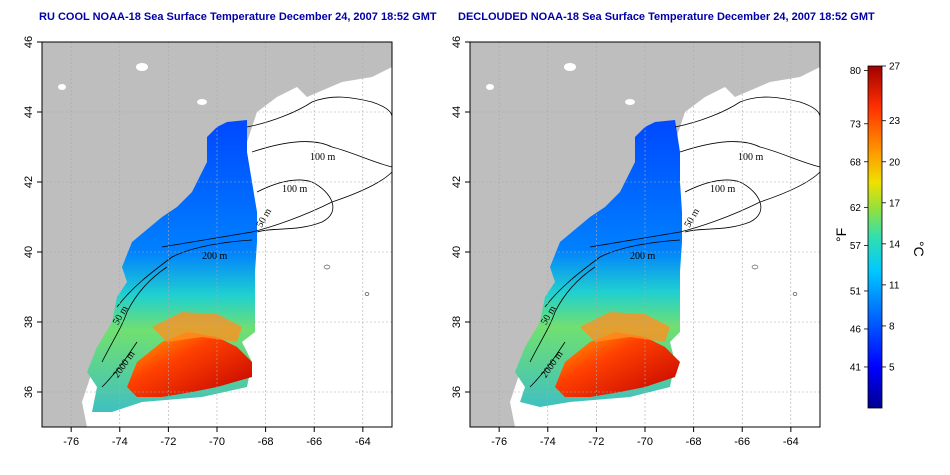  Describe the element at coordinates (457, 252) in the screenshot. I see `right-y-tick-label: 40` at that location.